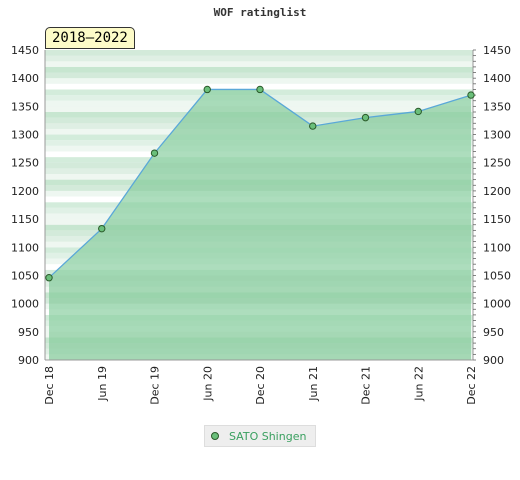  What do you see at coordinates (25, 78) in the screenshot?
I see `y-tick-label-left: 1400` at bounding box center [25, 78].